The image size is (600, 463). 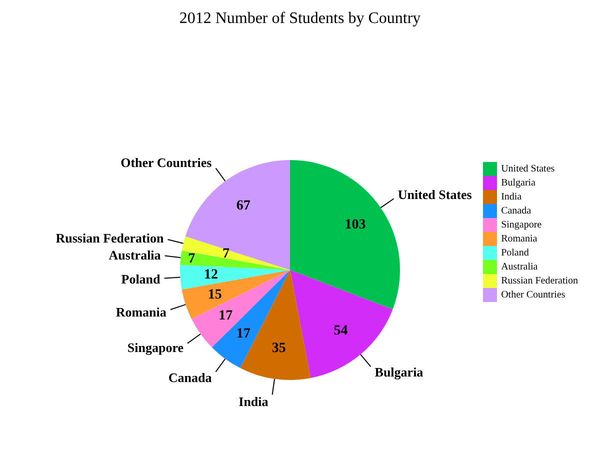 I want to click on legend-label: Bulgaria, so click(x=518, y=182).